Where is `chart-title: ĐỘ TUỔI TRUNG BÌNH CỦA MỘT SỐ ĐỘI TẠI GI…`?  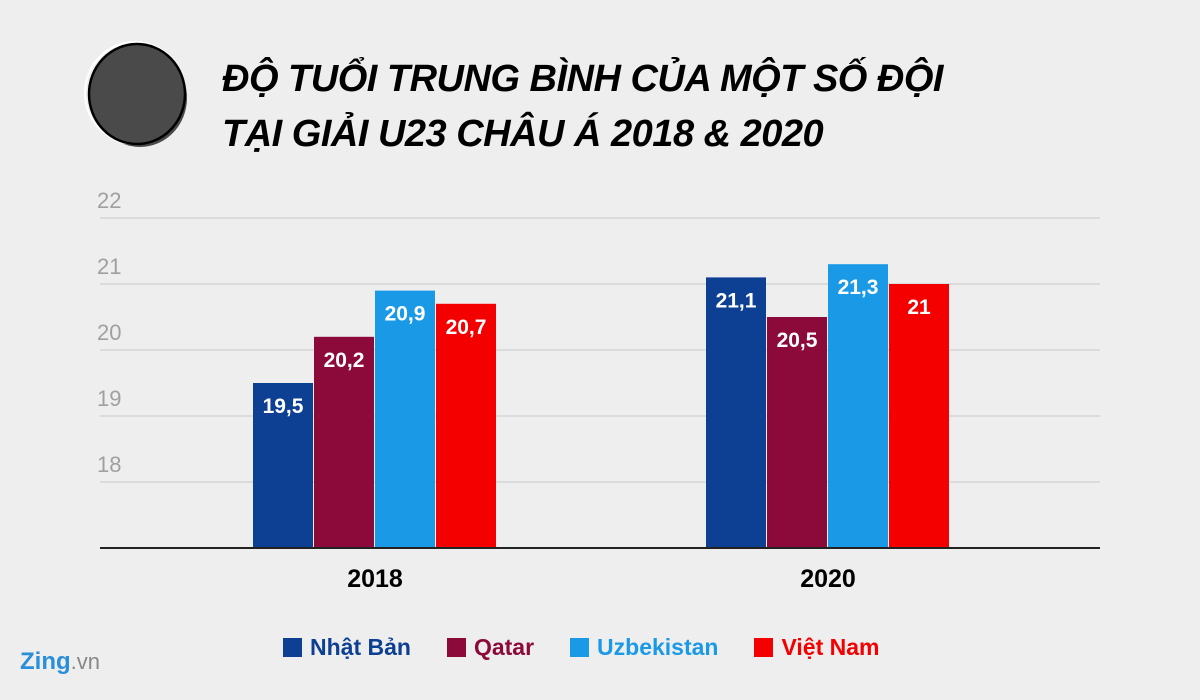
chart-title: ĐỘ TUỔI TRUNG BÌNH CỦA MỘT SỐ ĐỘI TẠI GI… is located at coordinates (582, 107).